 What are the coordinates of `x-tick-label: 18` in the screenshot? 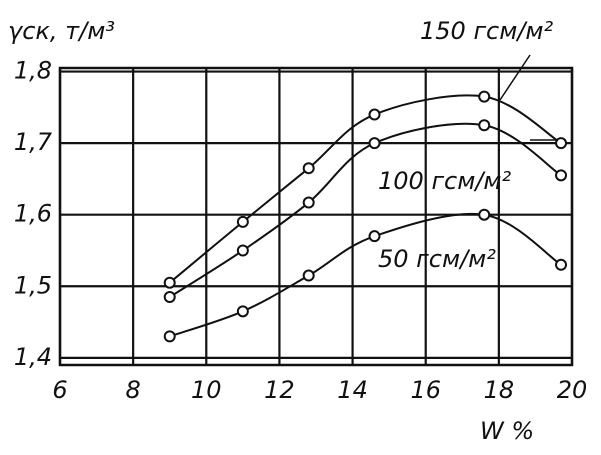 It's located at (499, 390).